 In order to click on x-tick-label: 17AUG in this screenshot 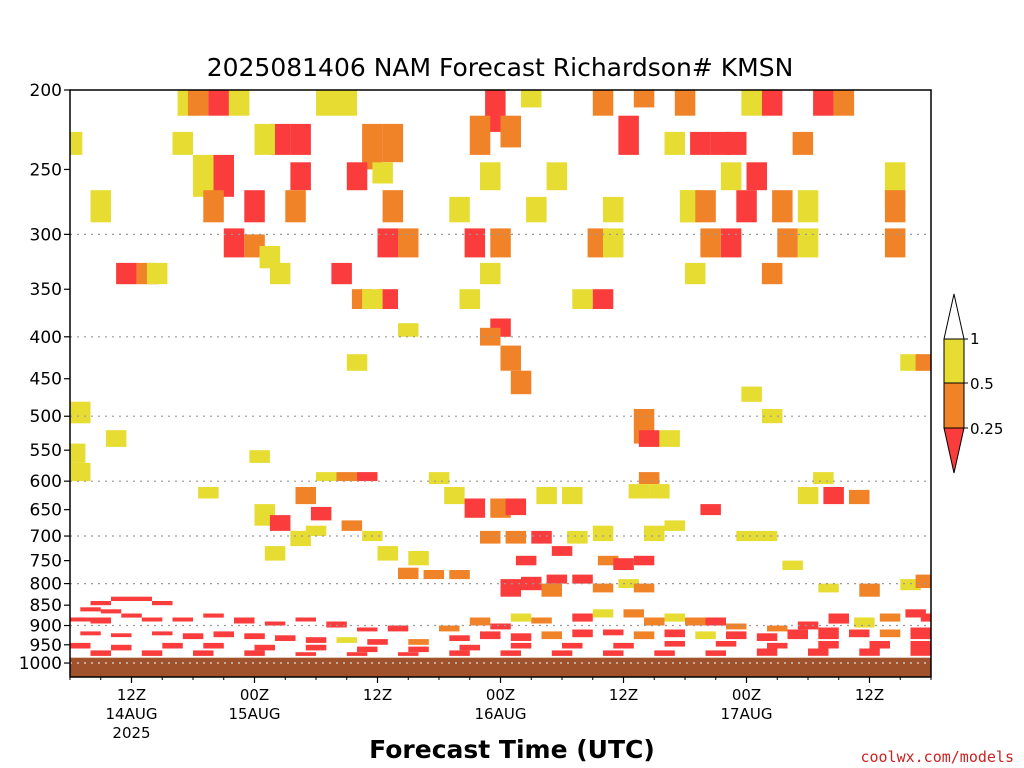, I will do `click(747, 714)`.